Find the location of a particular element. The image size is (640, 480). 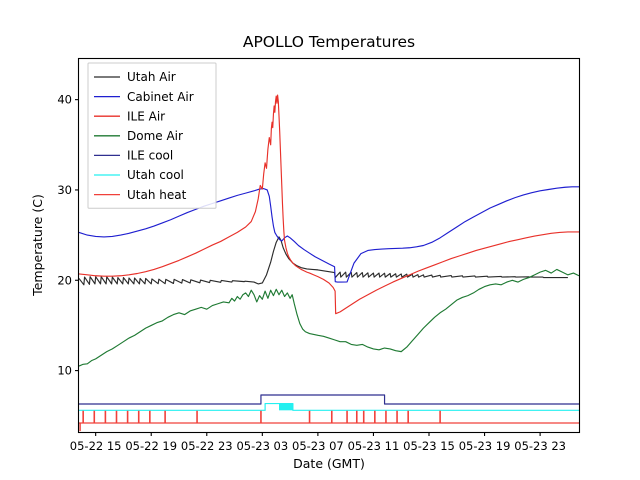

legend-item-utah-cool: Utah cool is located at coordinates (139, 175).